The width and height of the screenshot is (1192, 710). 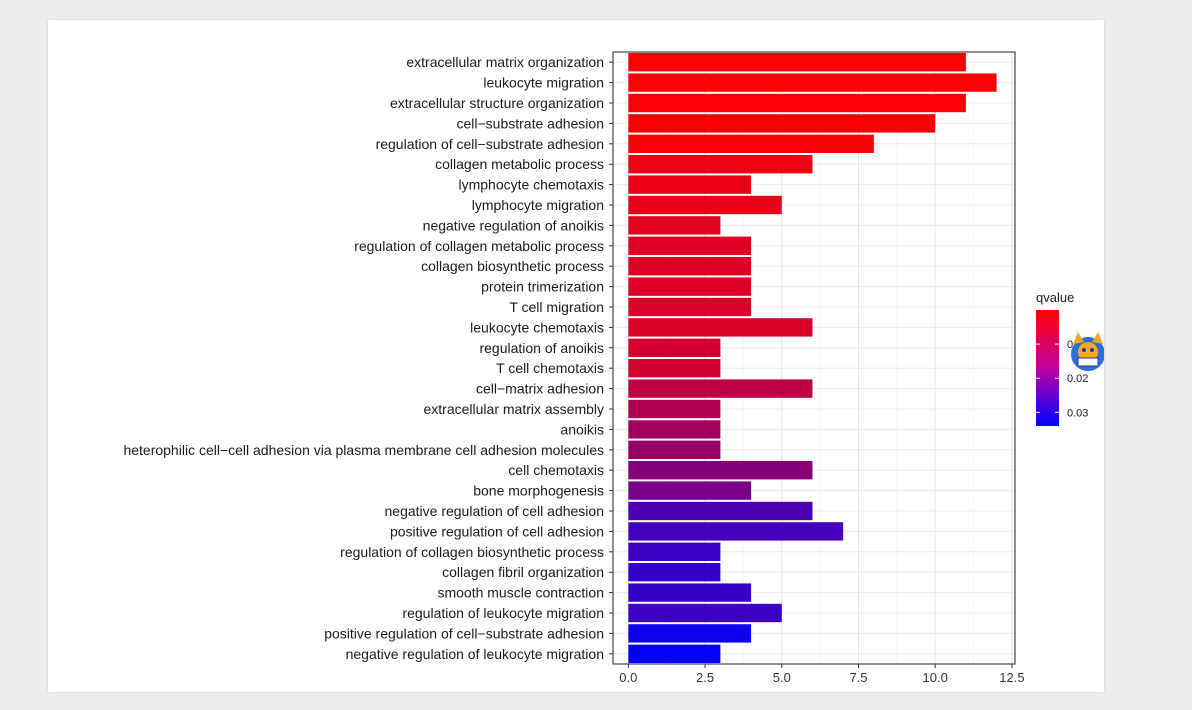 I want to click on category-label: protein trimerization, so click(x=542, y=287).